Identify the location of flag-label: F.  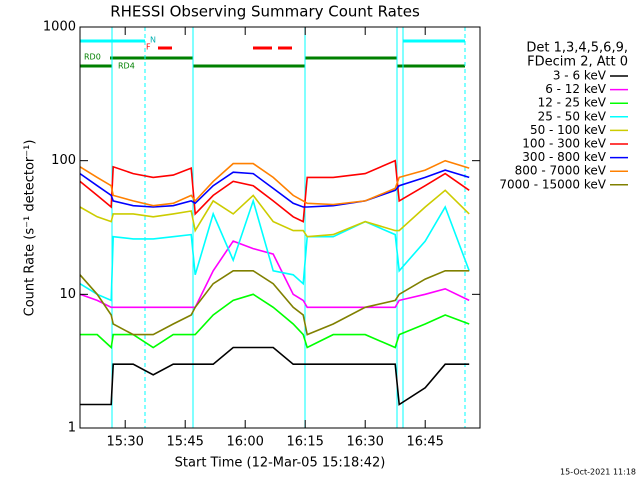
(148, 47).